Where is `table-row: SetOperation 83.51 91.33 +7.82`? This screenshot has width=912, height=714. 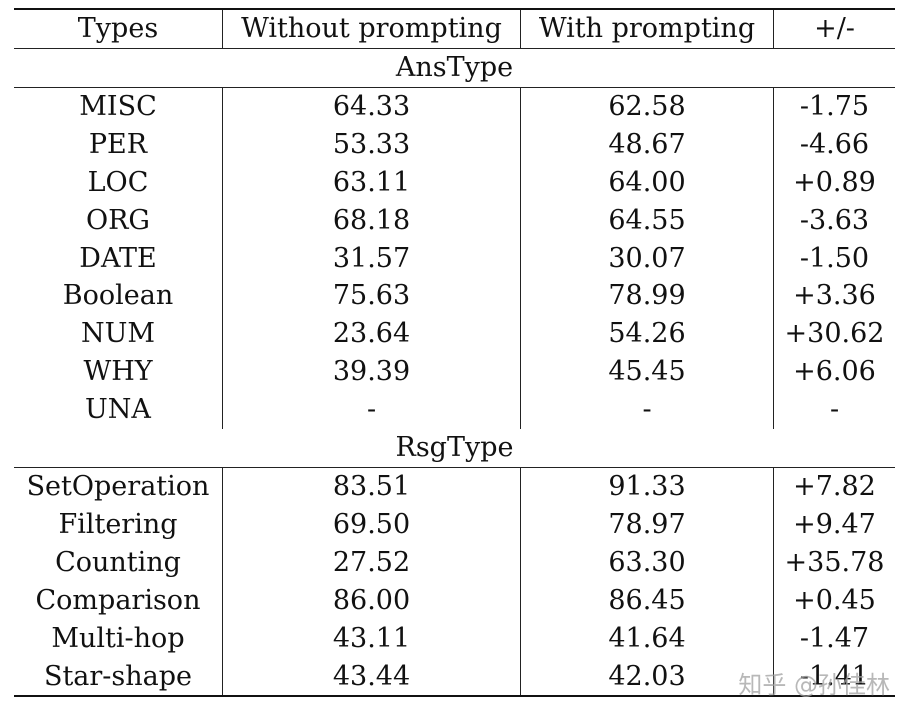 table-row: SetOperation 83.51 91.33 +7.82 is located at coordinates (454, 486).